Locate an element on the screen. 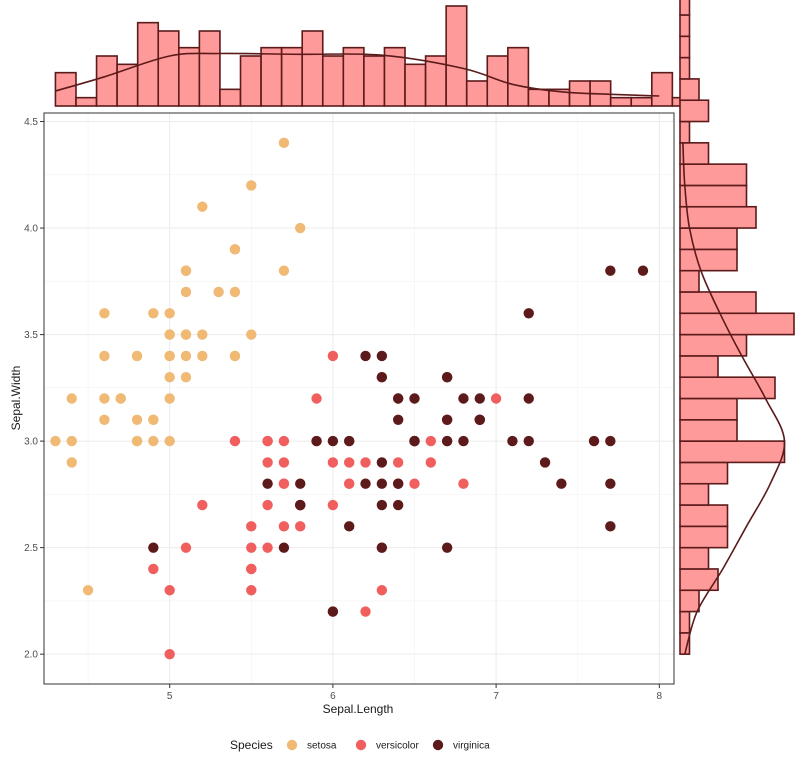  right-marginal-histogram is located at coordinates (737, 327).